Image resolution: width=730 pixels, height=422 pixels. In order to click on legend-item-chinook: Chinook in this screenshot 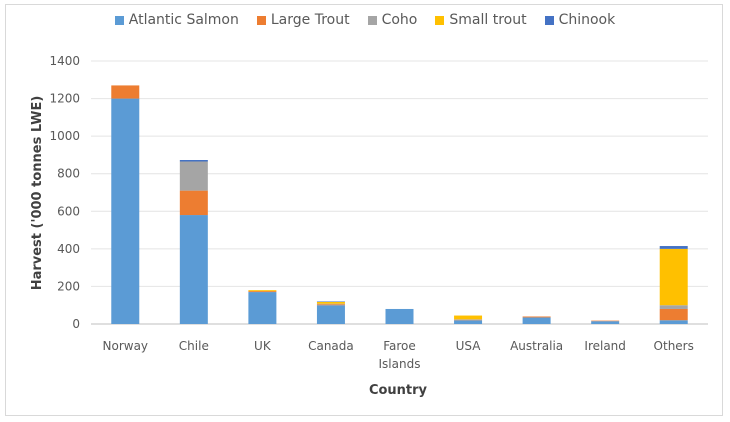, I will do `click(580, 20)`.